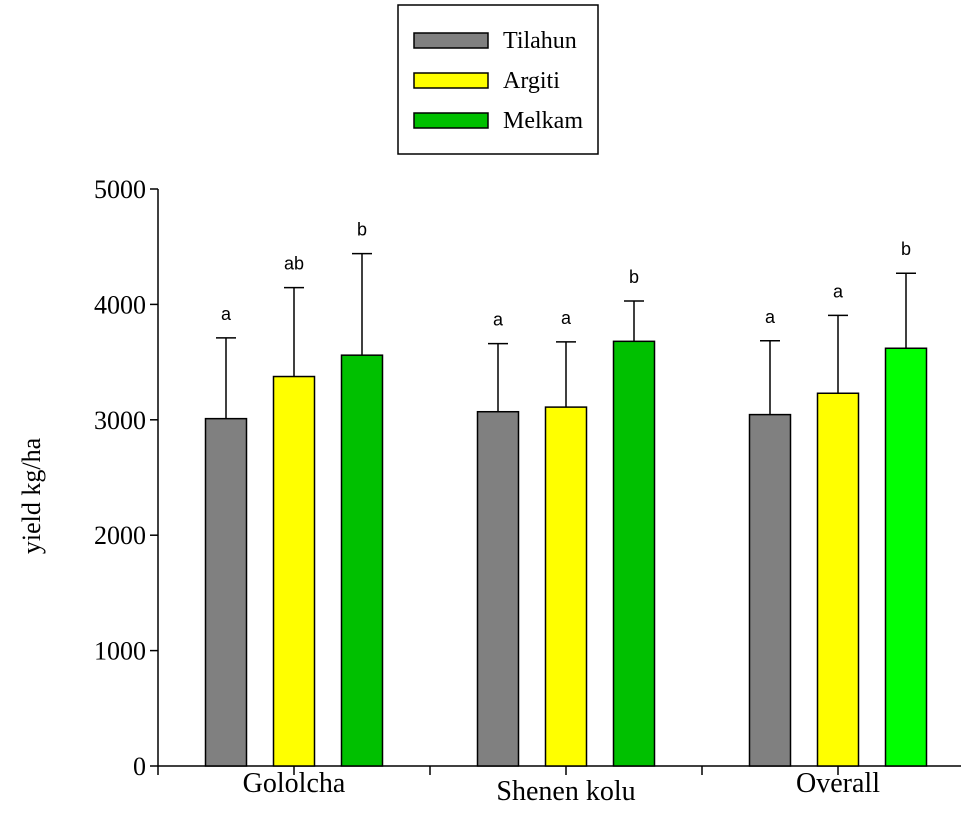 The height and width of the screenshot is (836, 961). Describe the element at coordinates (120, 420) in the screenshot. I see `y-tick-label: 3000` at that location.